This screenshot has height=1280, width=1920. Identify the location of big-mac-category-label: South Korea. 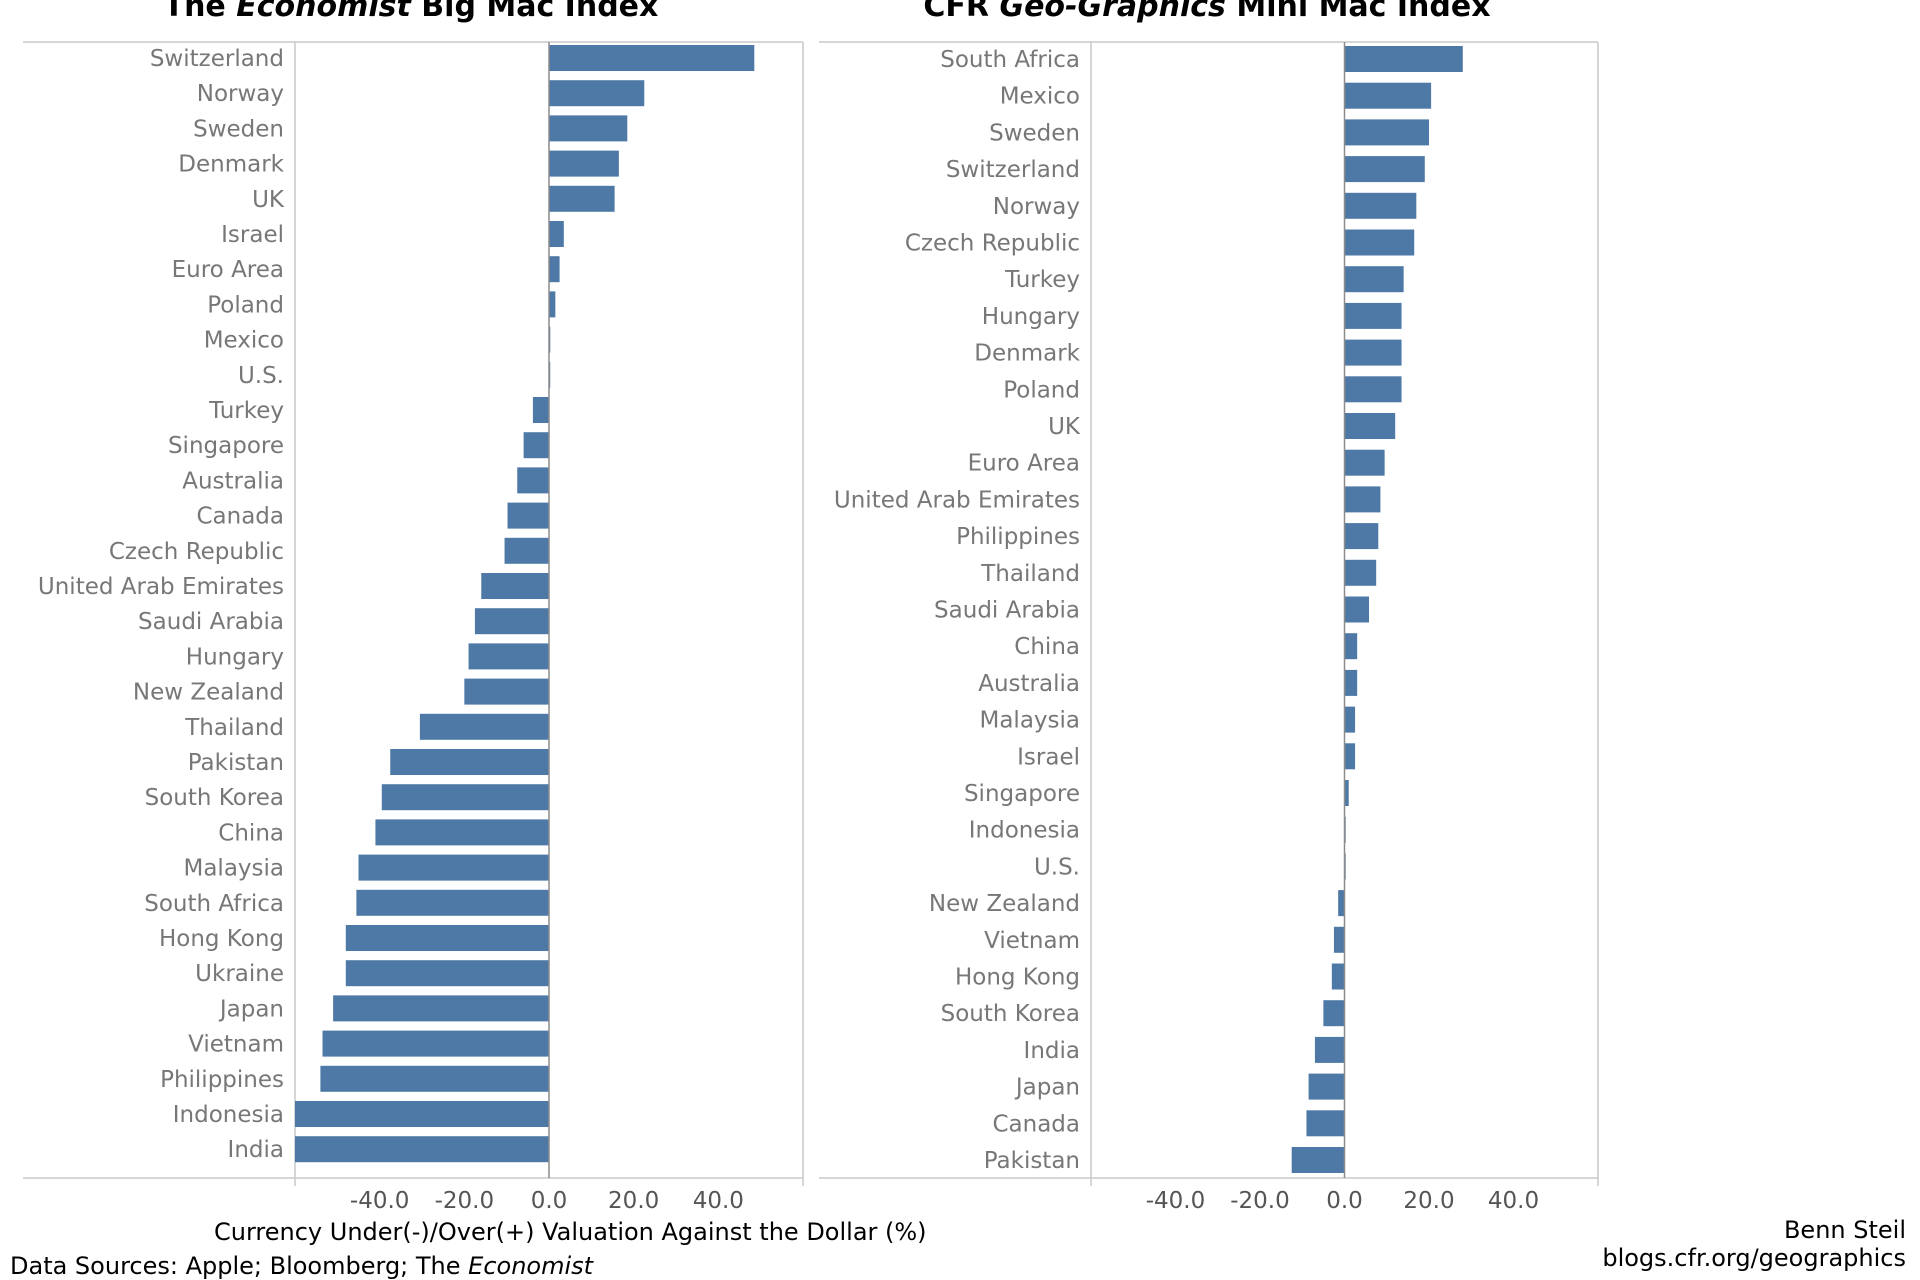
(214, 798).